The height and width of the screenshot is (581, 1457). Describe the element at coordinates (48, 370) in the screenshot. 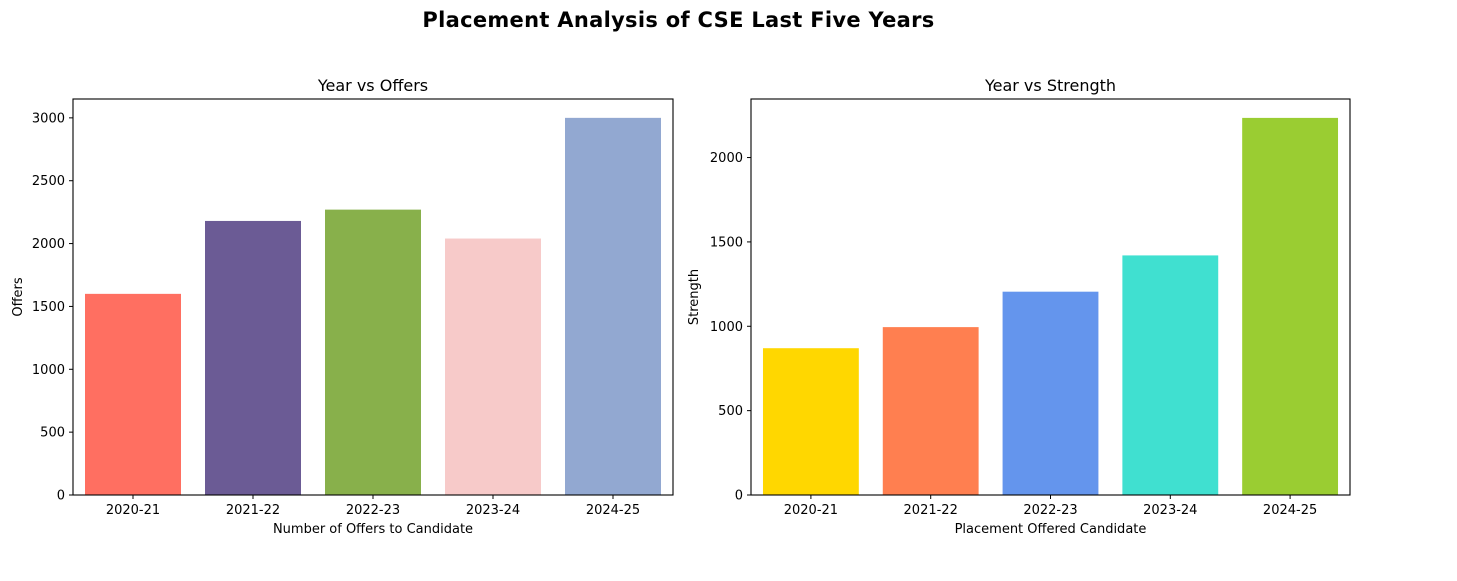

I see `offers-y-tick-label: 1000` at that location.